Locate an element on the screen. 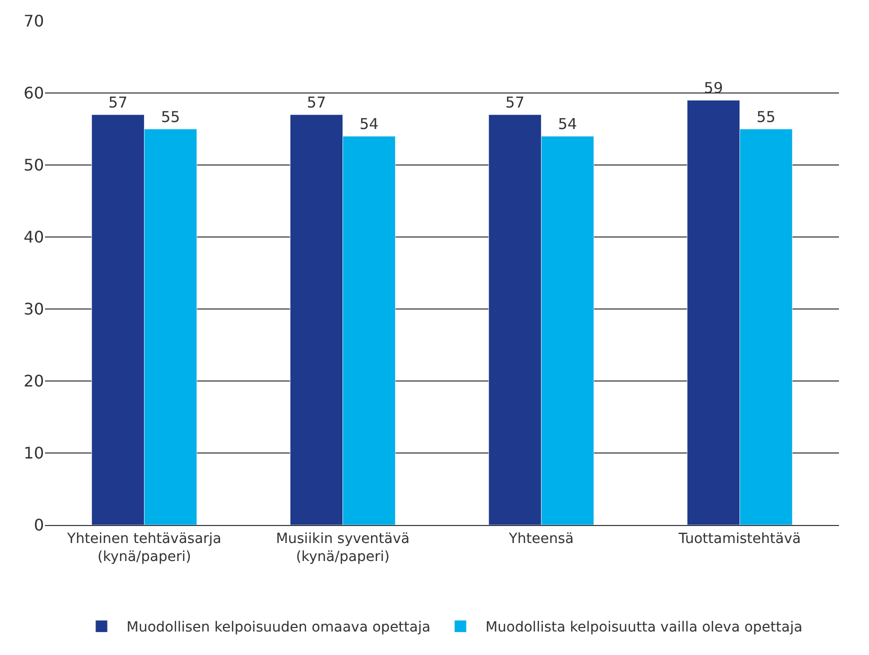 Image resolution: width=869 pixels, height=655 pixels. y-tick-label: 0 is located at coordinates (39, 525).